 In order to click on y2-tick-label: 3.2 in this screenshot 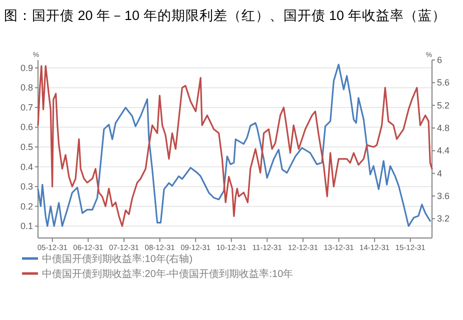, I will do `click(443, 219)`.